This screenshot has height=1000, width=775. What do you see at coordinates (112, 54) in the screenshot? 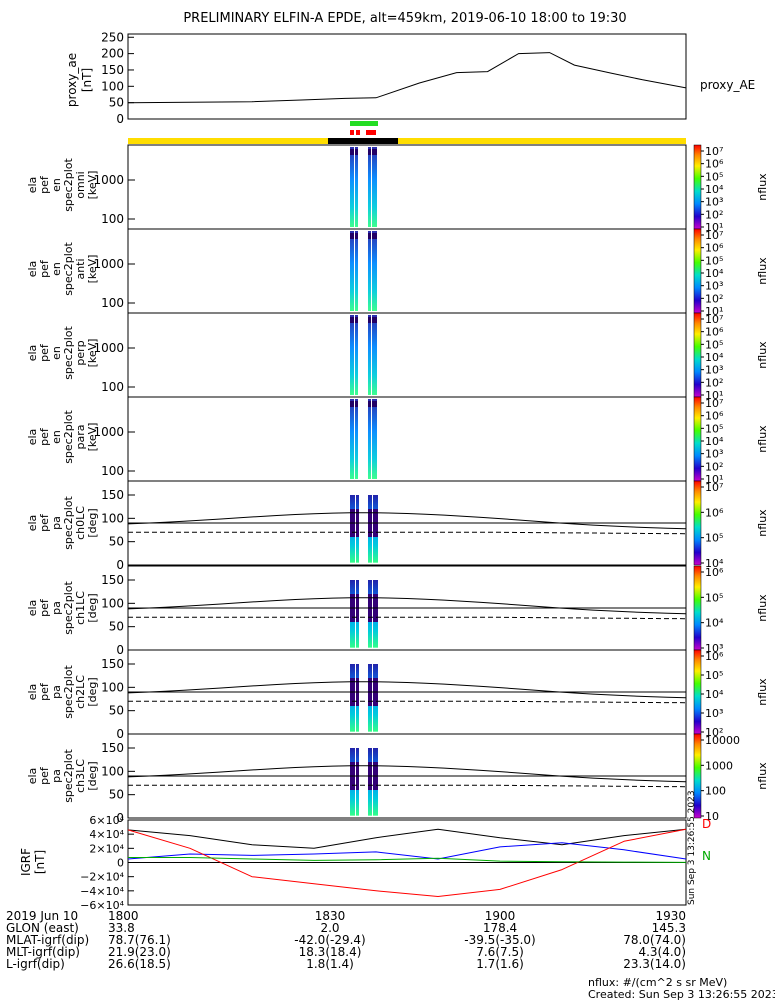
I see `ae-tick-label: 200` at bounding box center [112, 54].